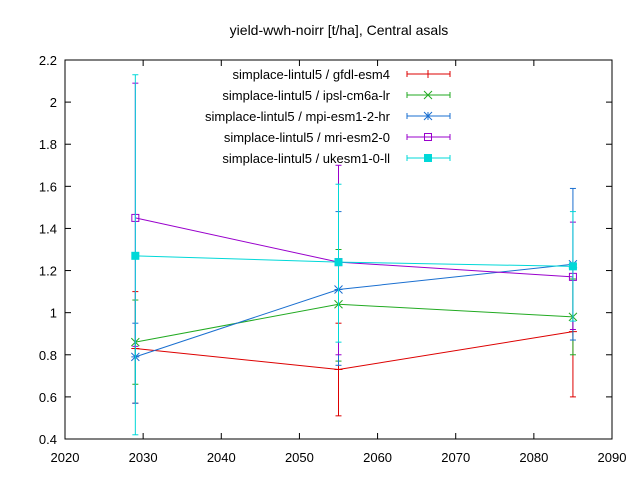  What do you see at coordinates (48, 228) in the screenshot?
I see `y-tick-label: 1.4` at bounding box center [48, 228].